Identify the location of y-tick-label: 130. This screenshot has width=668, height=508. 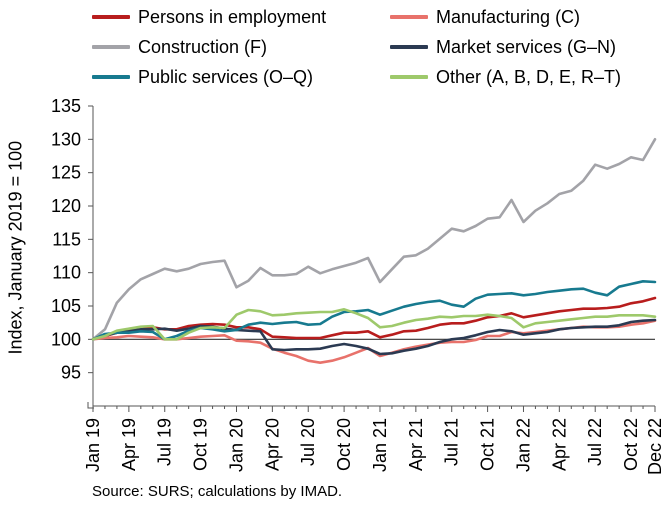
(66, 139).